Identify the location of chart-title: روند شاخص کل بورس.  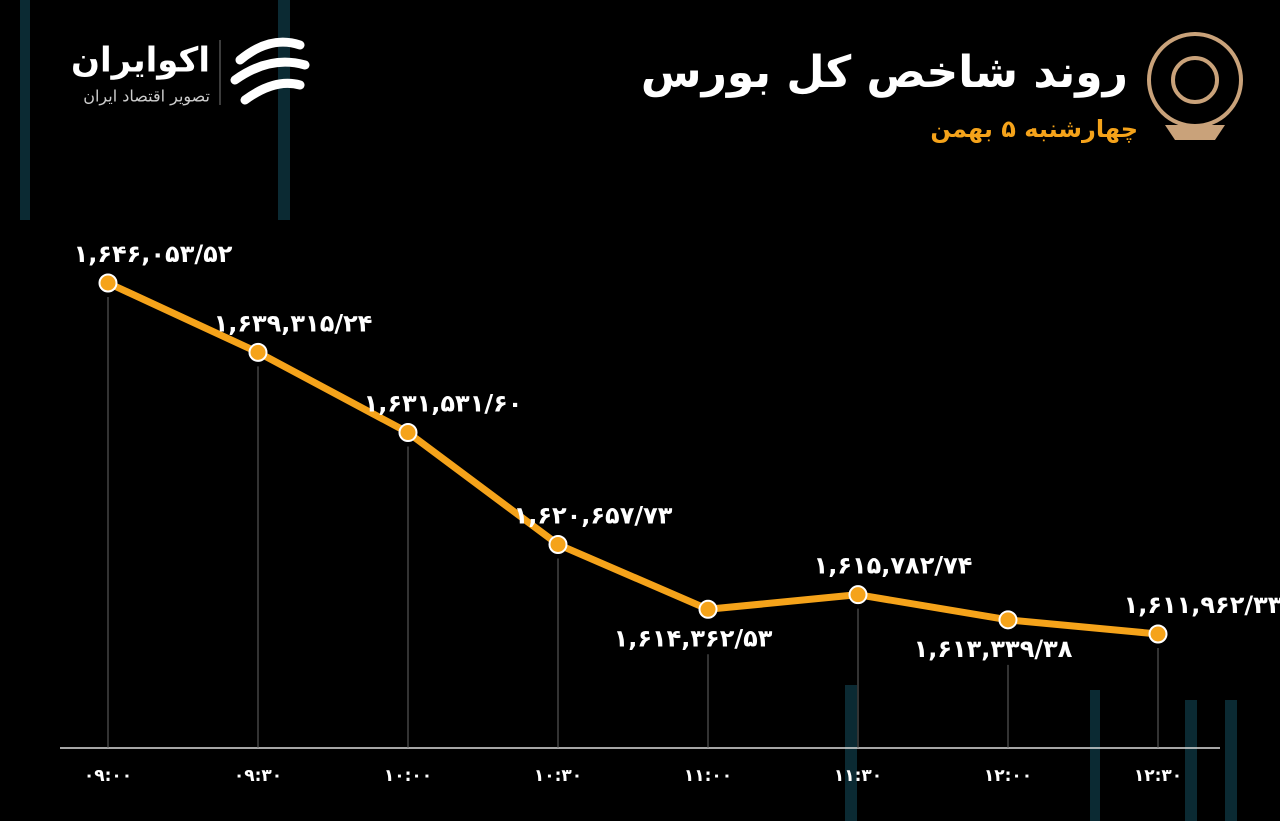
(884, 72).